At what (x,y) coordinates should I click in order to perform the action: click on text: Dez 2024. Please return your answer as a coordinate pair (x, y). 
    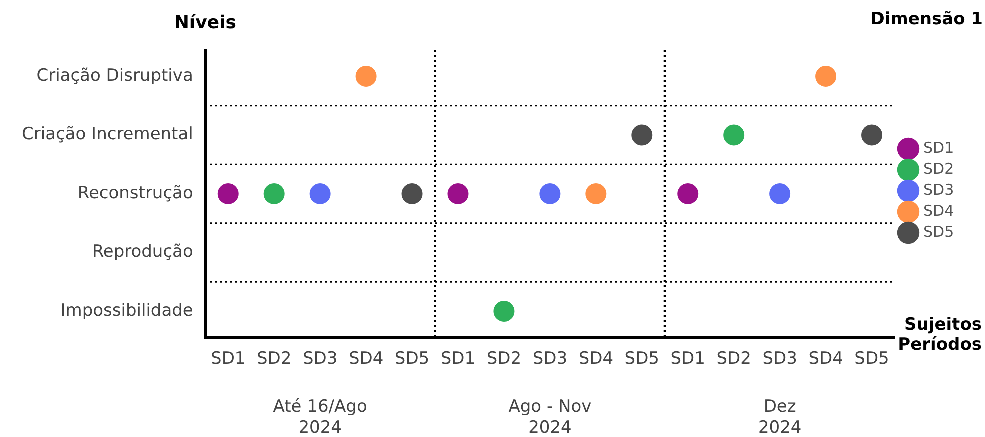
    Looking at the image, I should click on (780, 417).